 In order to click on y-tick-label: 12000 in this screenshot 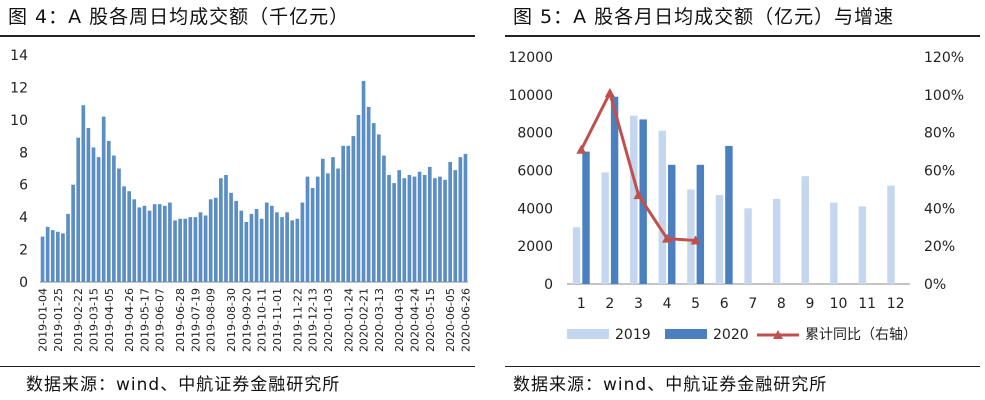, I will do `click(530, 58)`.